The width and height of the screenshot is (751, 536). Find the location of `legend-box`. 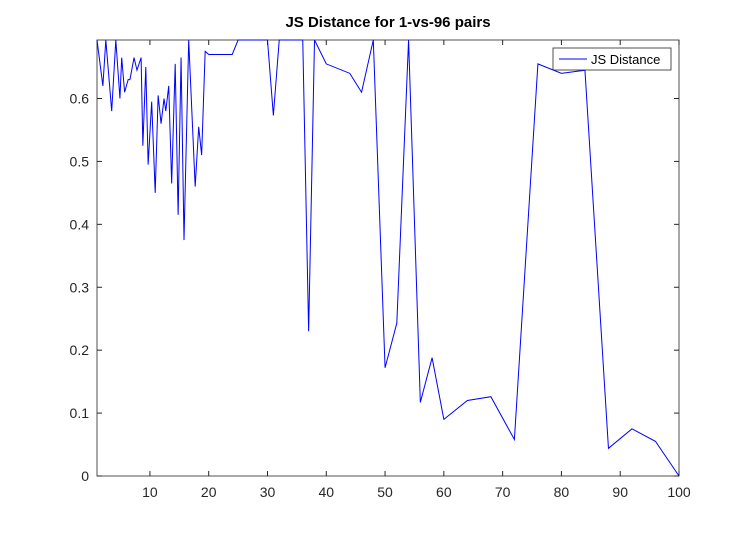

legend-box is located at coordinates (612, 59).